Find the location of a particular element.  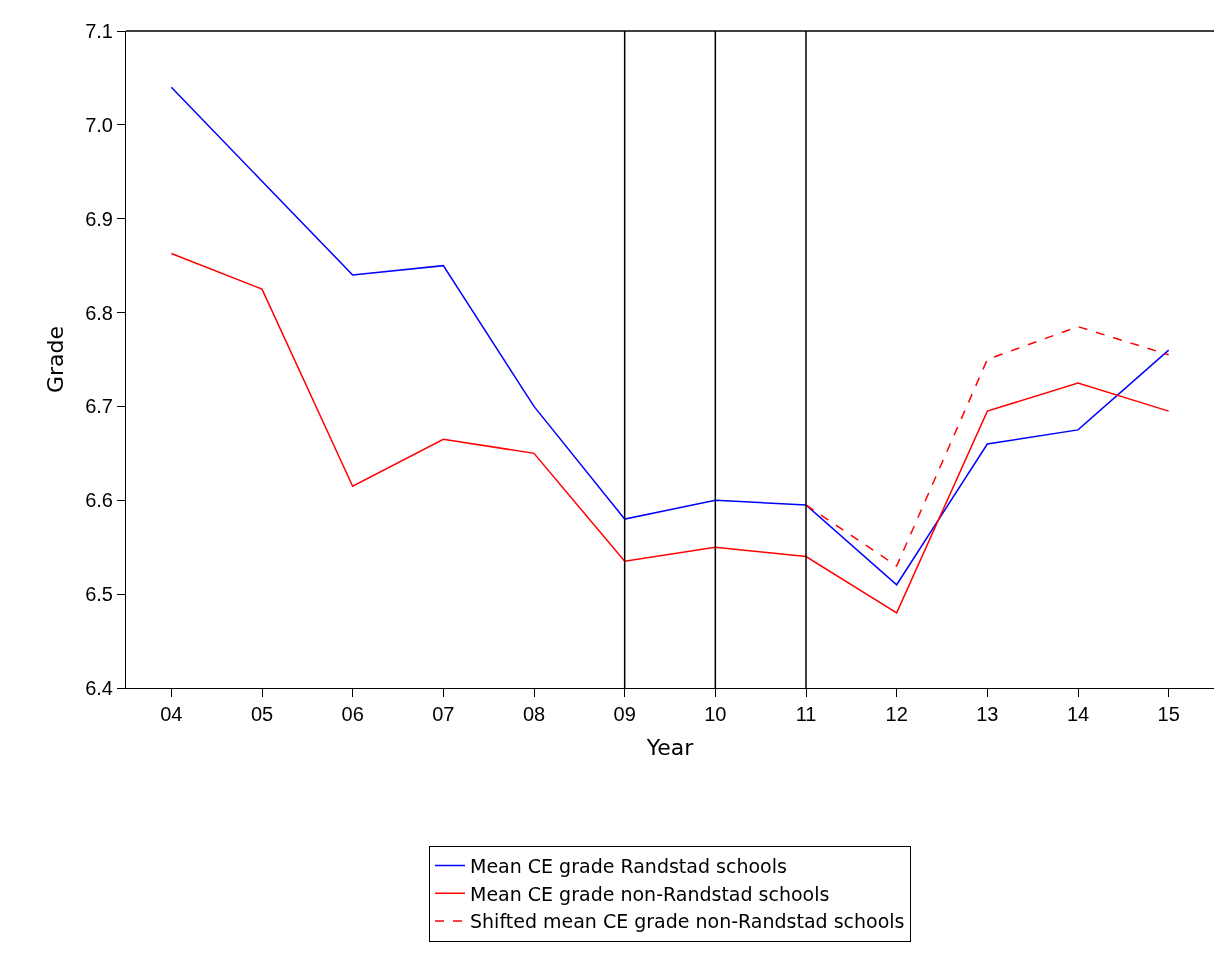

x-tick-label: 09 is located at coordinates (624, 714).